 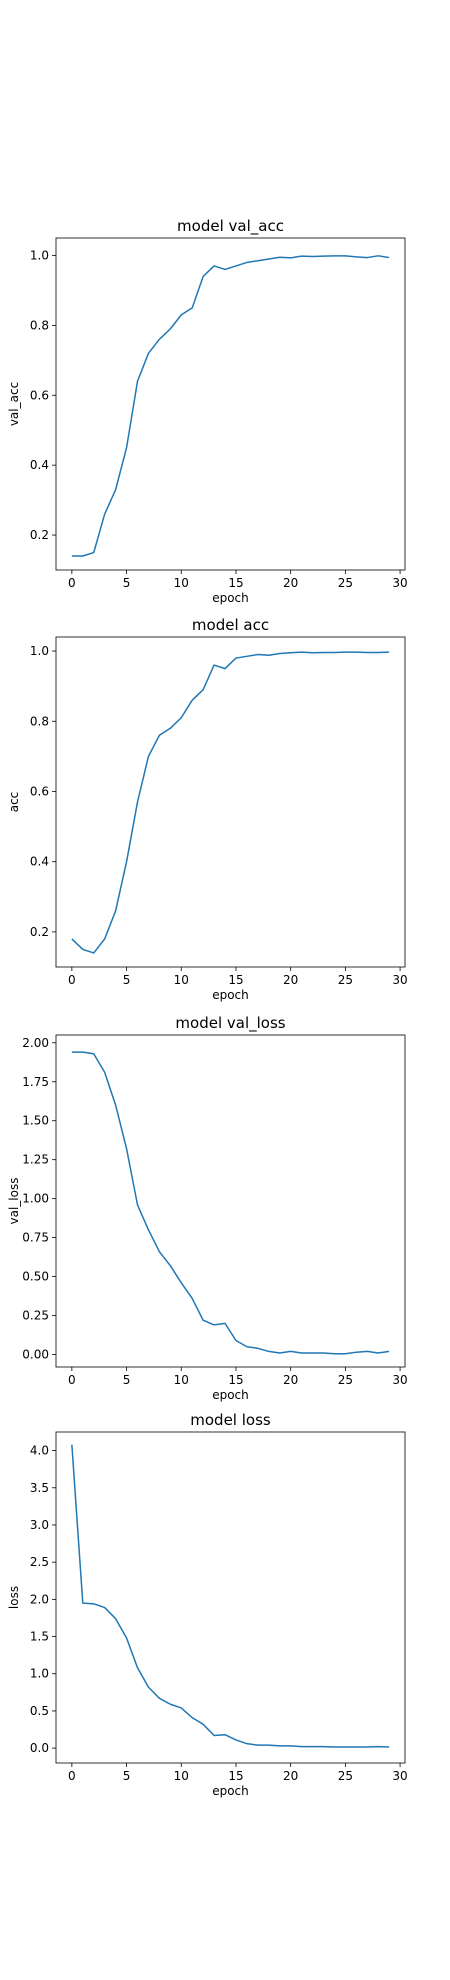 I want to click on y-axis-label: val_loss, so click(x=14, y=1201).